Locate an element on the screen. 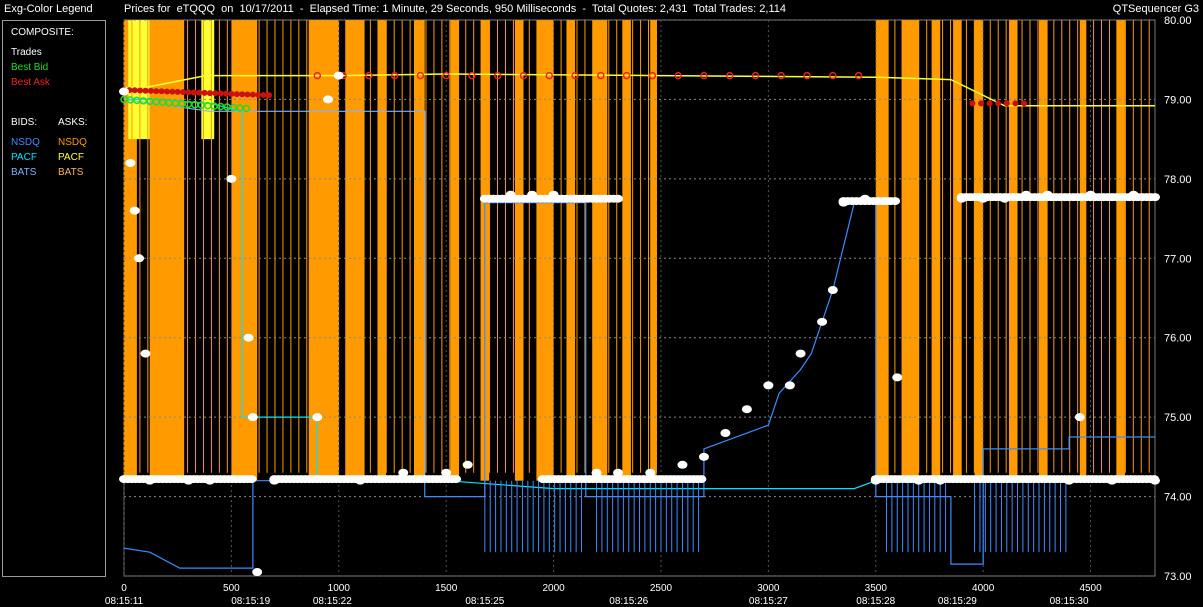  legend-item-best-bid: Best Bid is located at coordinates (30, 67).